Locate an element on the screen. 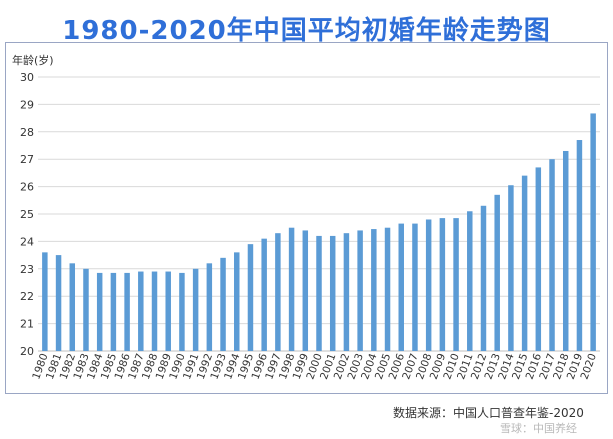  bar-1987 is located at coordinates (141, 311).